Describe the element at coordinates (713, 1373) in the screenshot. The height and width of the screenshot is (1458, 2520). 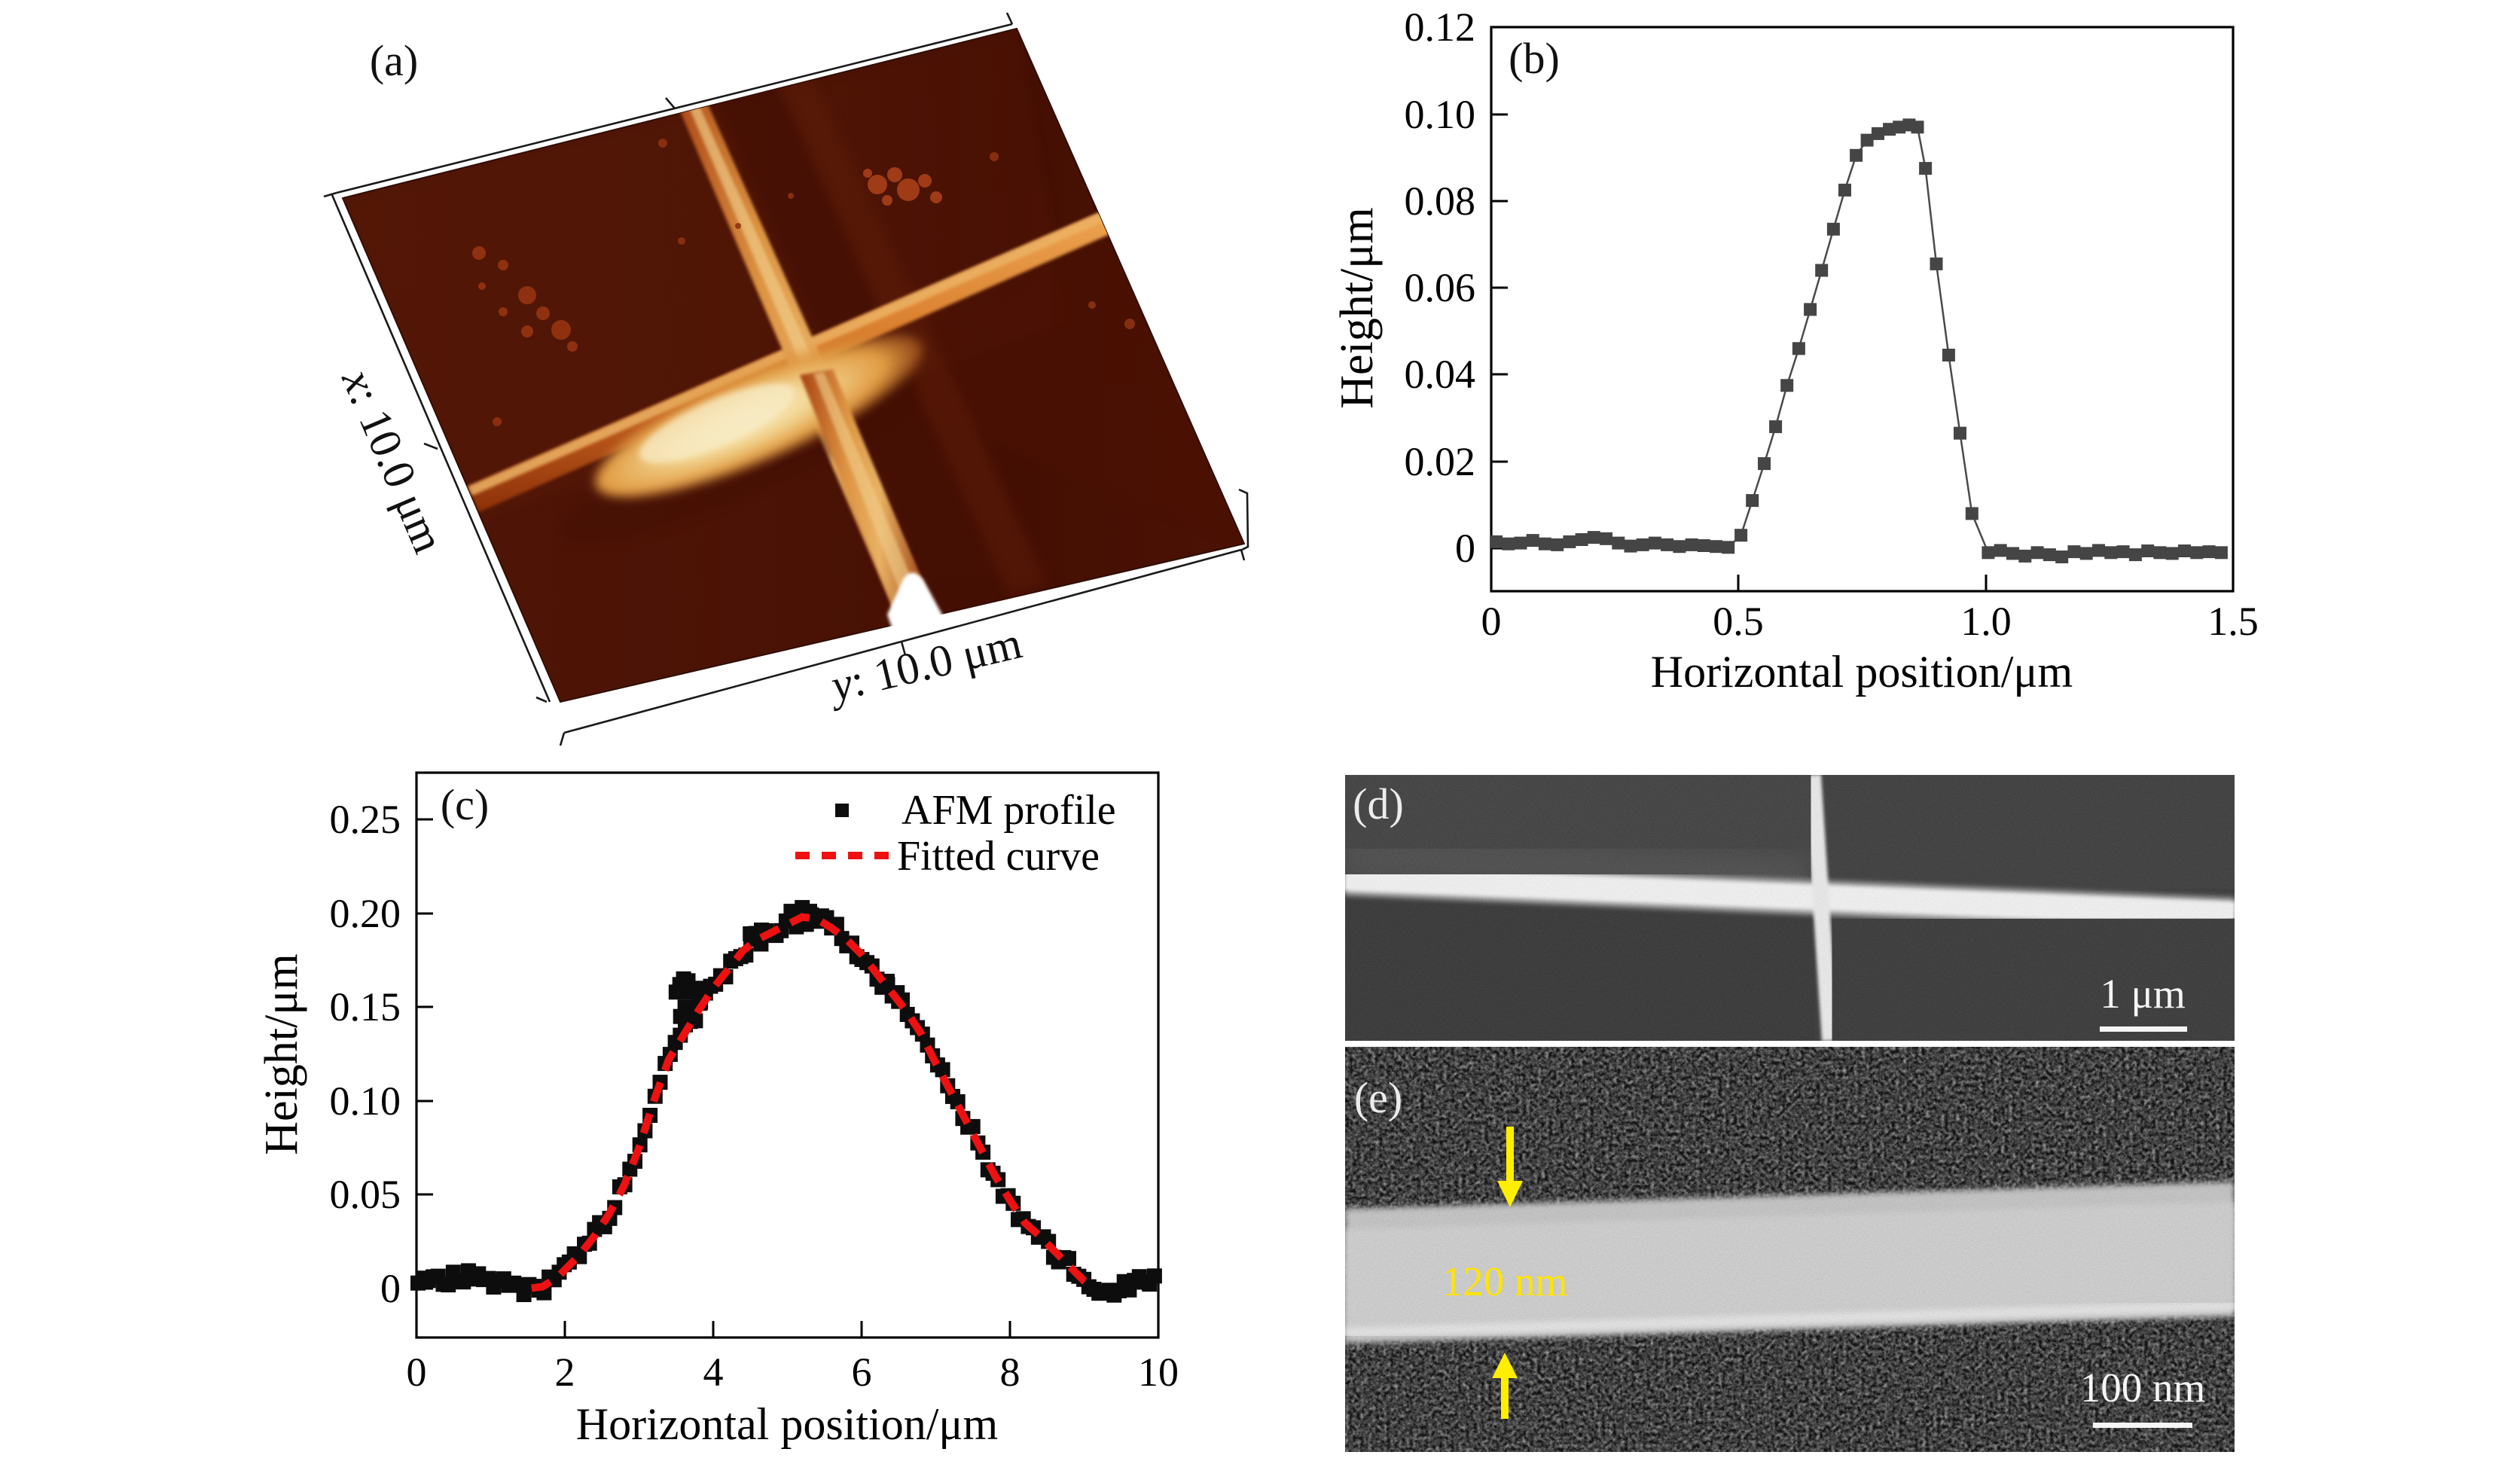
I see `svg-text: 4` at that location.